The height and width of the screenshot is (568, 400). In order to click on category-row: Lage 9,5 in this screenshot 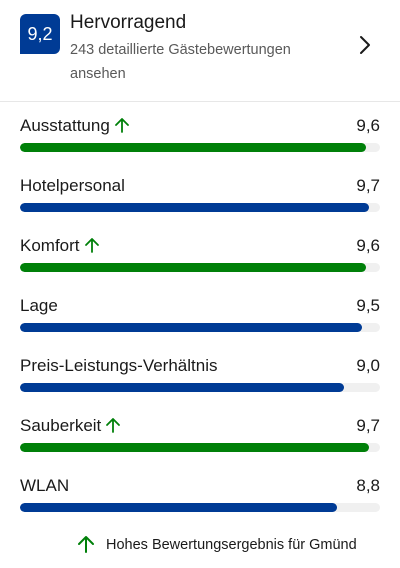, I will do `click(200, 316)`.